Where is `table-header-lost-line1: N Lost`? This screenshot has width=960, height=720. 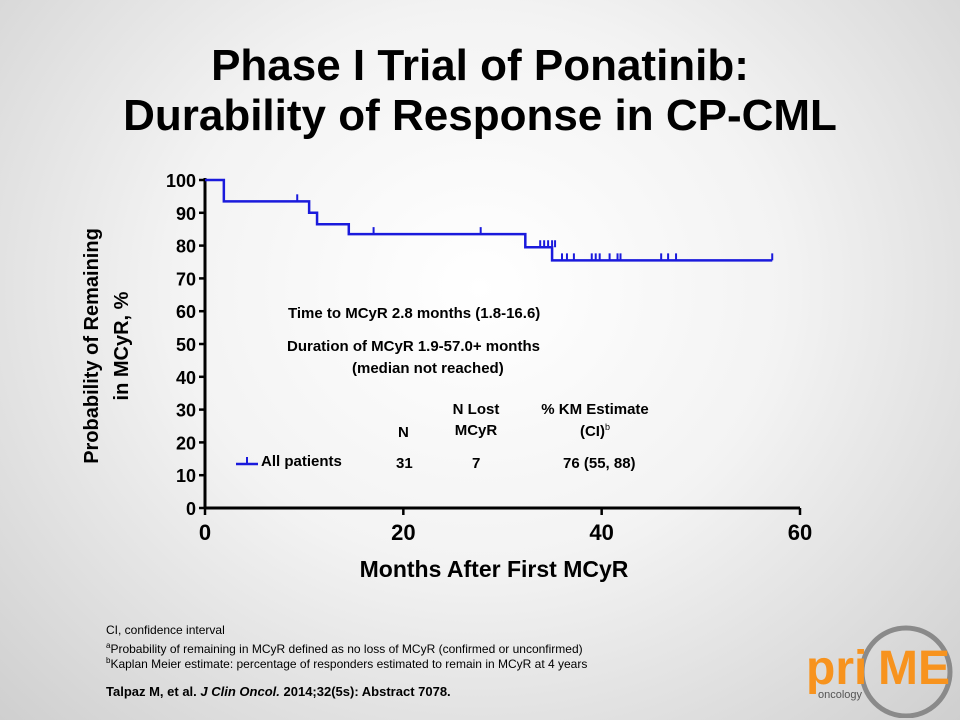 table-header-lost-line1: N Lost is located at coordinates (476, 409).